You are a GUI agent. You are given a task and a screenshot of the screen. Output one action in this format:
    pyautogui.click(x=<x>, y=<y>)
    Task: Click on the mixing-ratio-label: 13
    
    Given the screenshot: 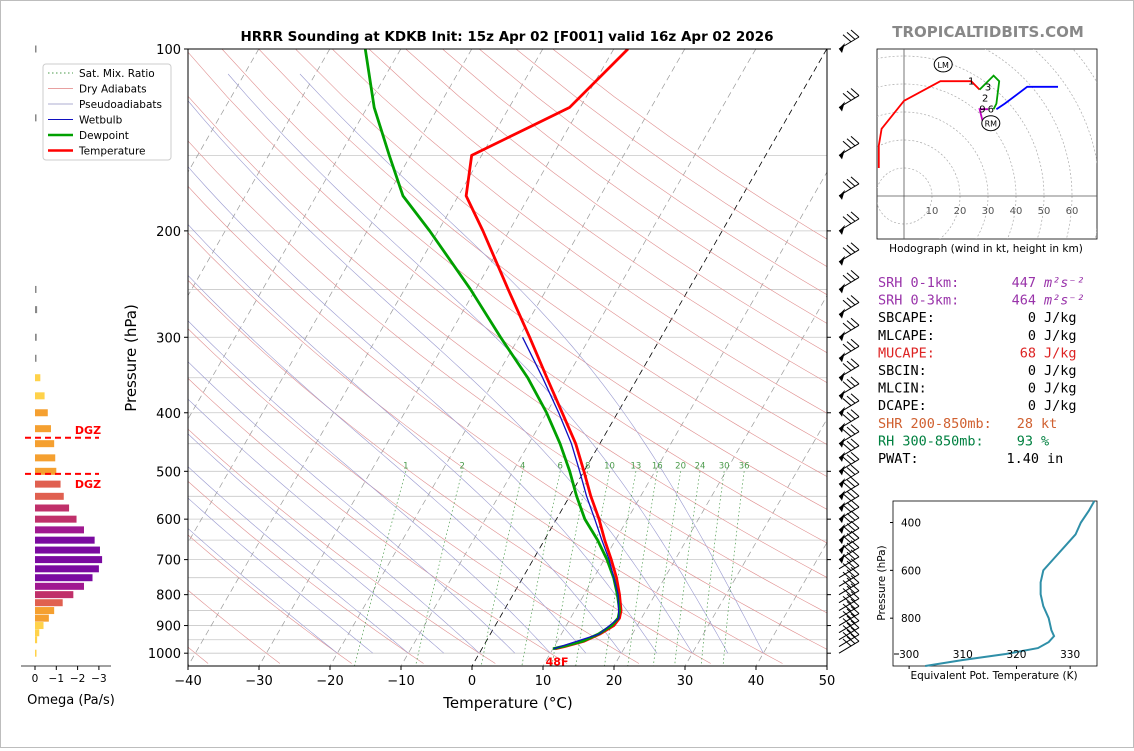 What is the action you would take?
    pyautogui.click(x=636, y=466)
    